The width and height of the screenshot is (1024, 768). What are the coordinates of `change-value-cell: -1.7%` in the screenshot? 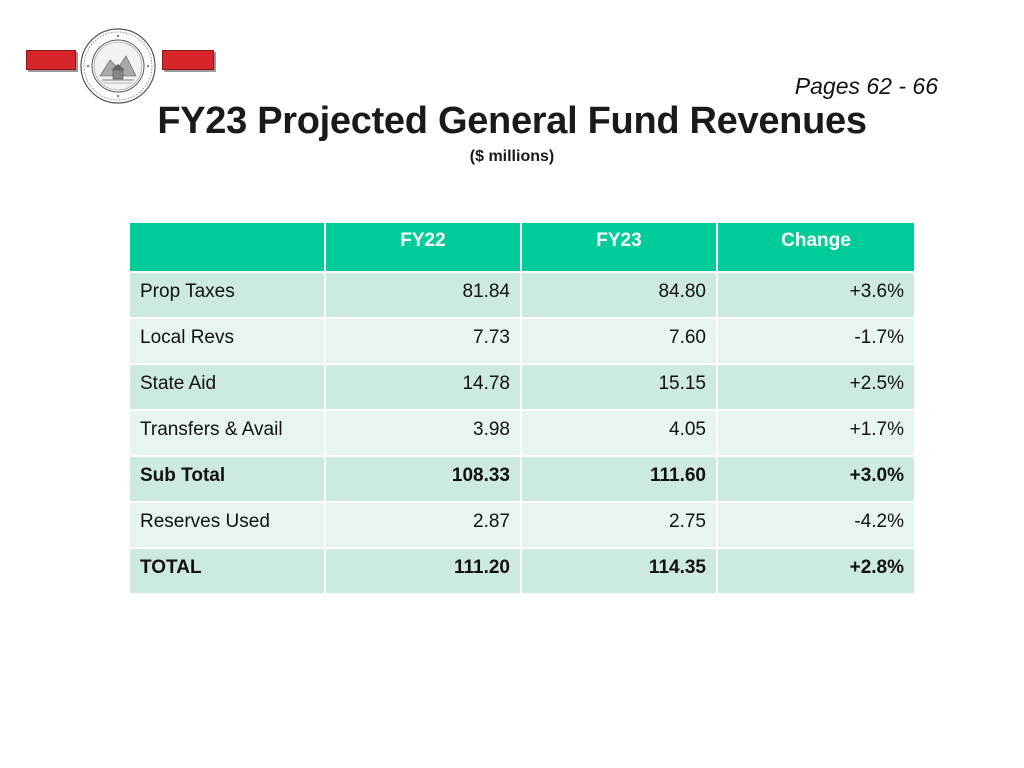 It's located at (816, 341).